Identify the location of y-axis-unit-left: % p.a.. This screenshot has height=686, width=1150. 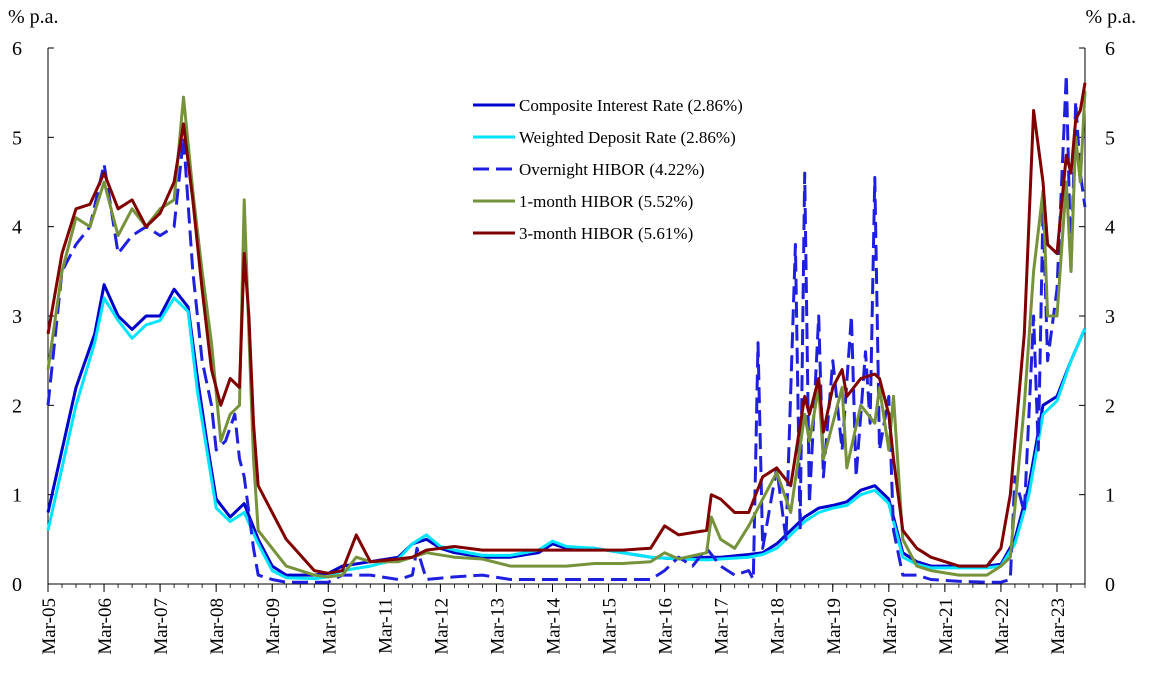
(33, 17).